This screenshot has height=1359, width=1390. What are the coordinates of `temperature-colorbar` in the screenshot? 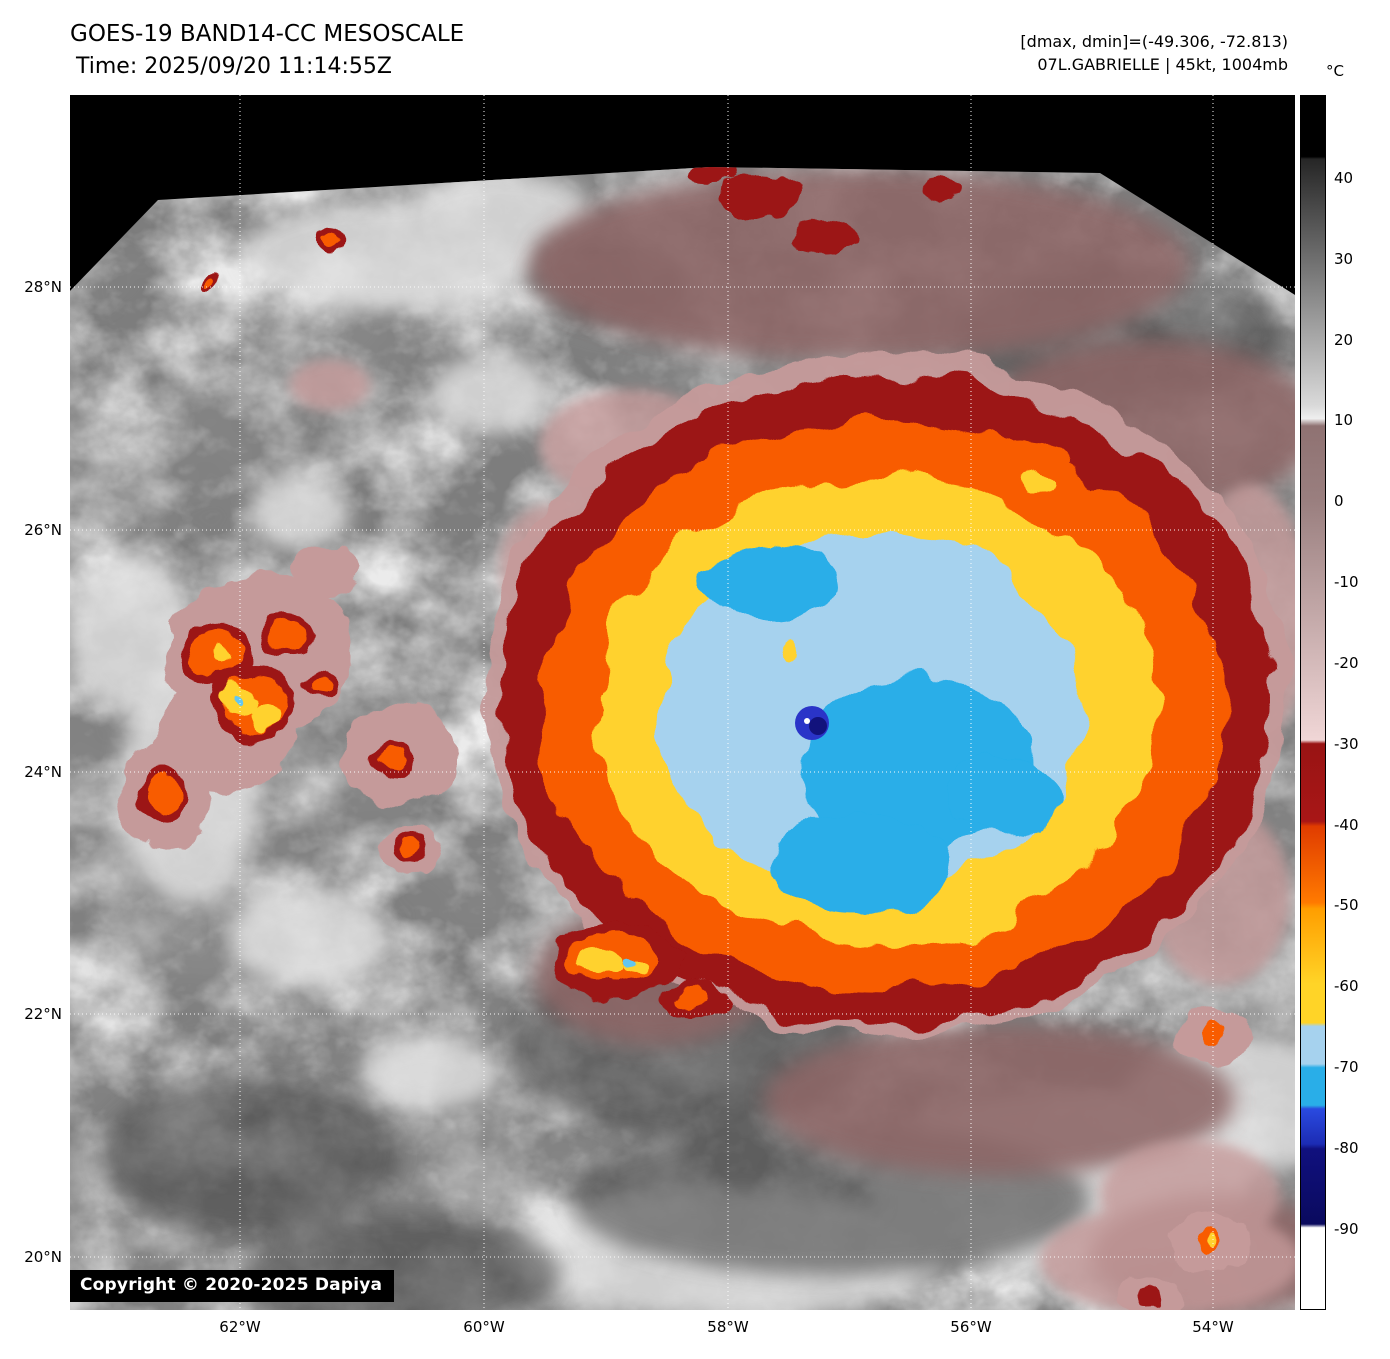 It's located at (1313, 702).